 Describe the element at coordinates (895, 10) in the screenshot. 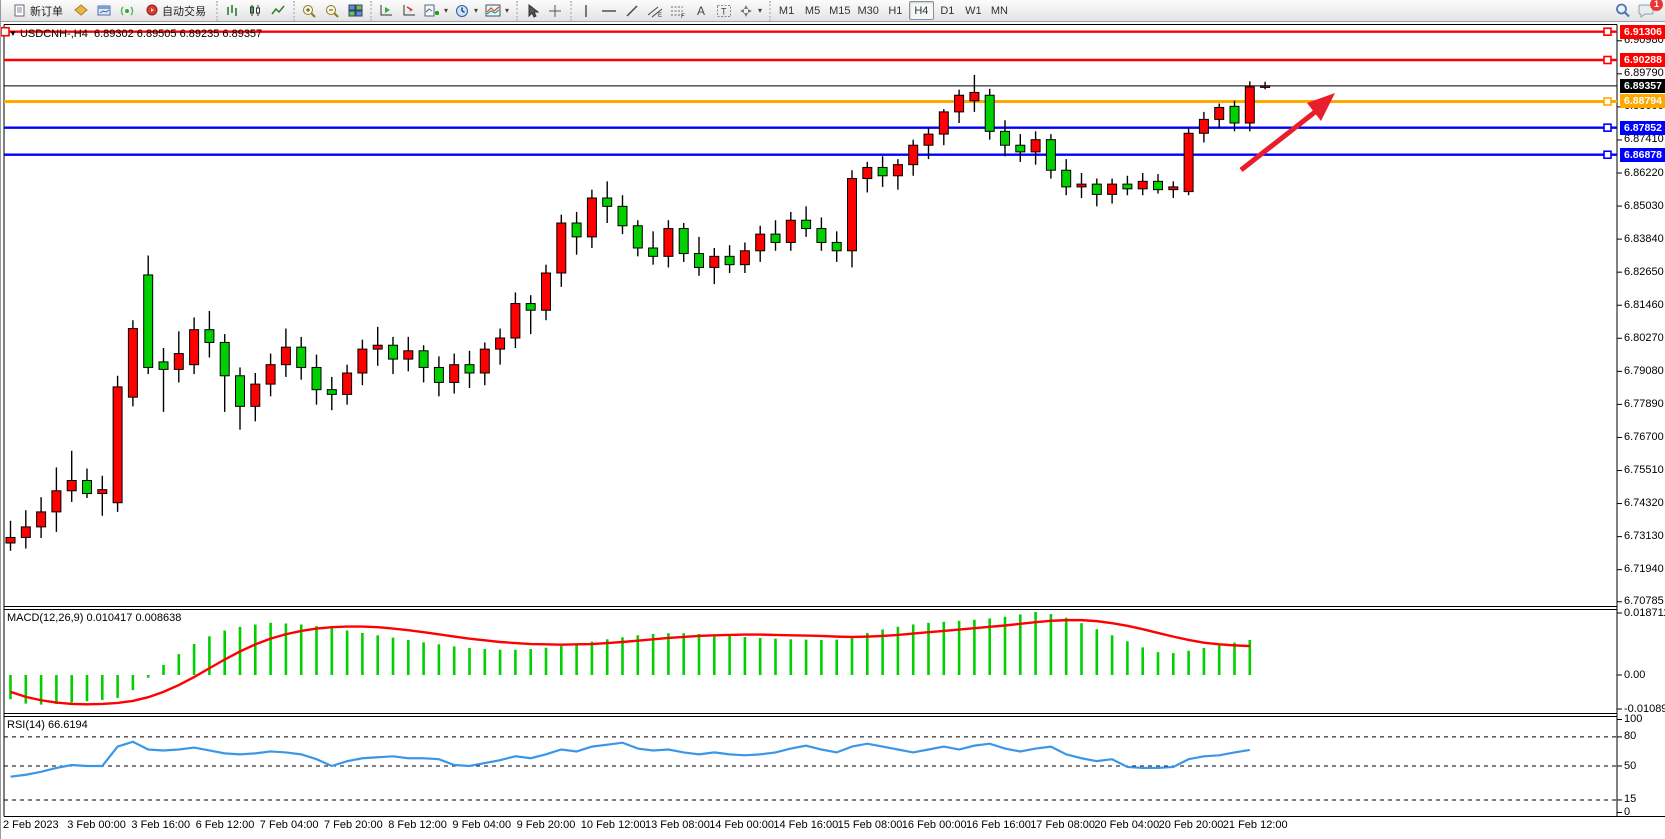

I see `tf-button-H1: H1` at that location.